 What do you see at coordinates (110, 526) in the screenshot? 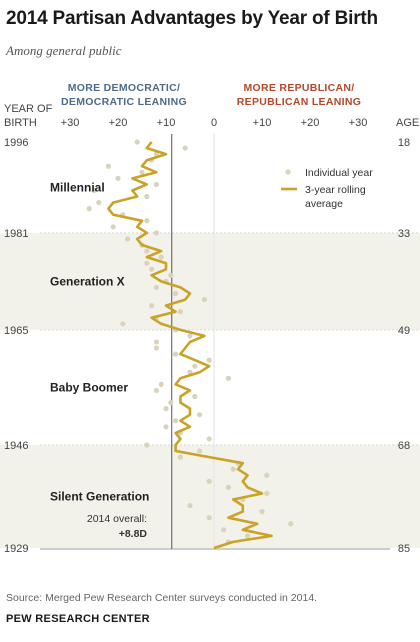
I see `overall-label-bg` at bounding box center [110, 526].